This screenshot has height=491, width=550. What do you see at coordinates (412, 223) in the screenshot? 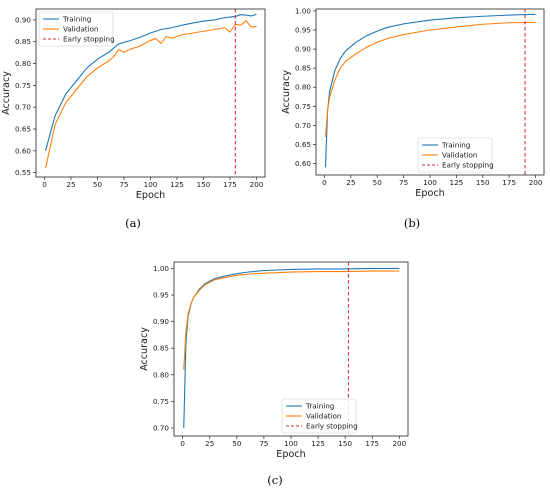
I see `caption-b: (b)` at bounding box center [412, 223].